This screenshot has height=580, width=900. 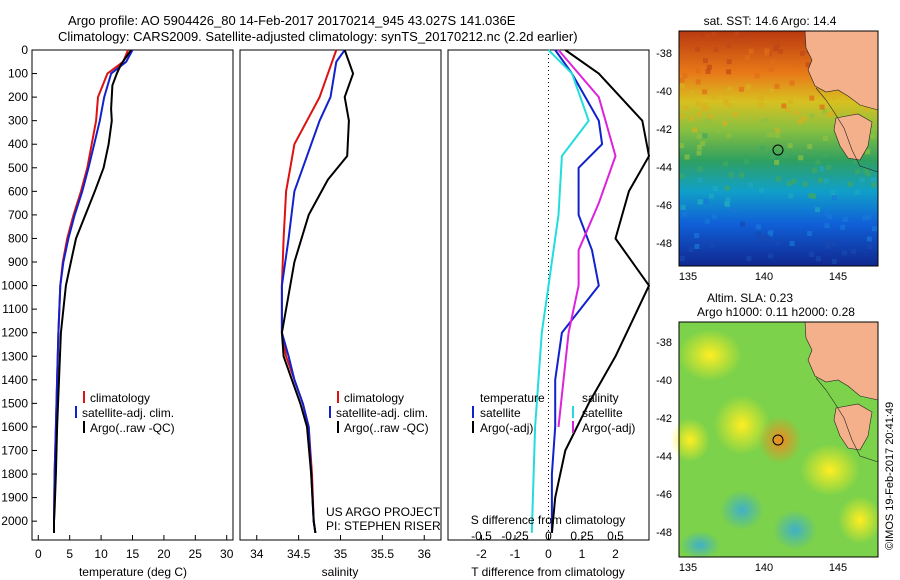 What do you see at coordinates (590, 291) in the screenshot?
I see `difference-series` at bounding box center [590, 291].